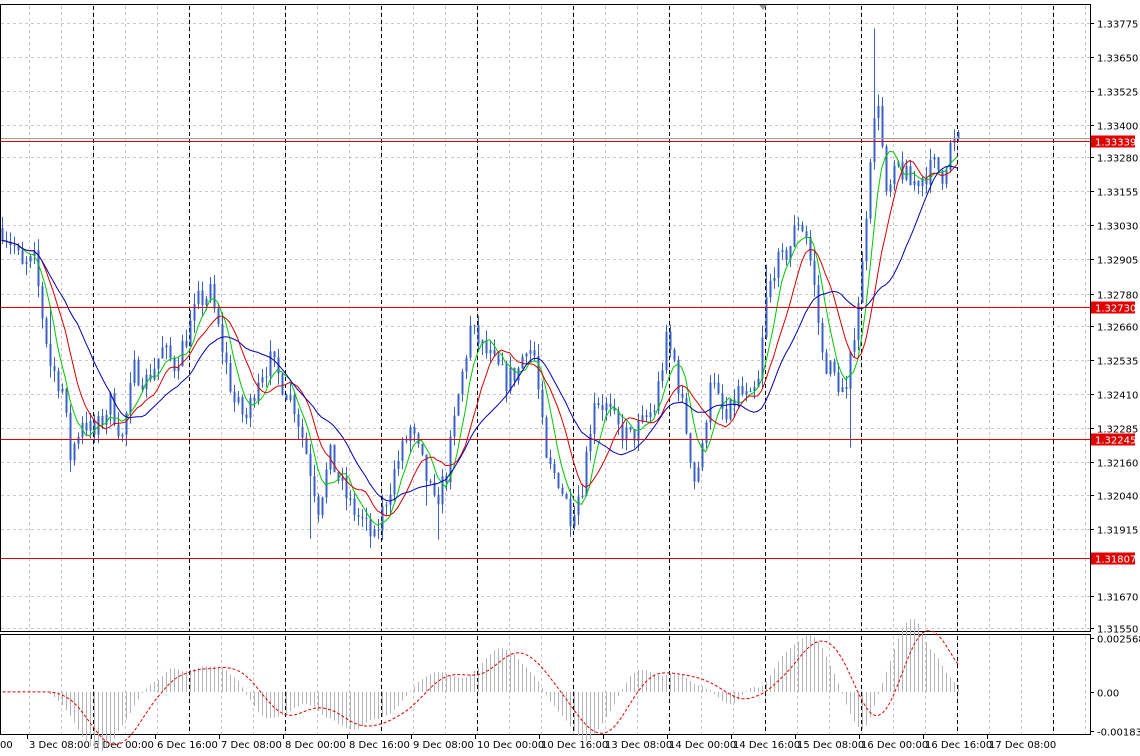 The height and width of the screenshot is (756, 1140). Describe the element at coordinates (379, 745) in the screenshot. I see `x-tick-label: 8 Dec 16:00` at that location.